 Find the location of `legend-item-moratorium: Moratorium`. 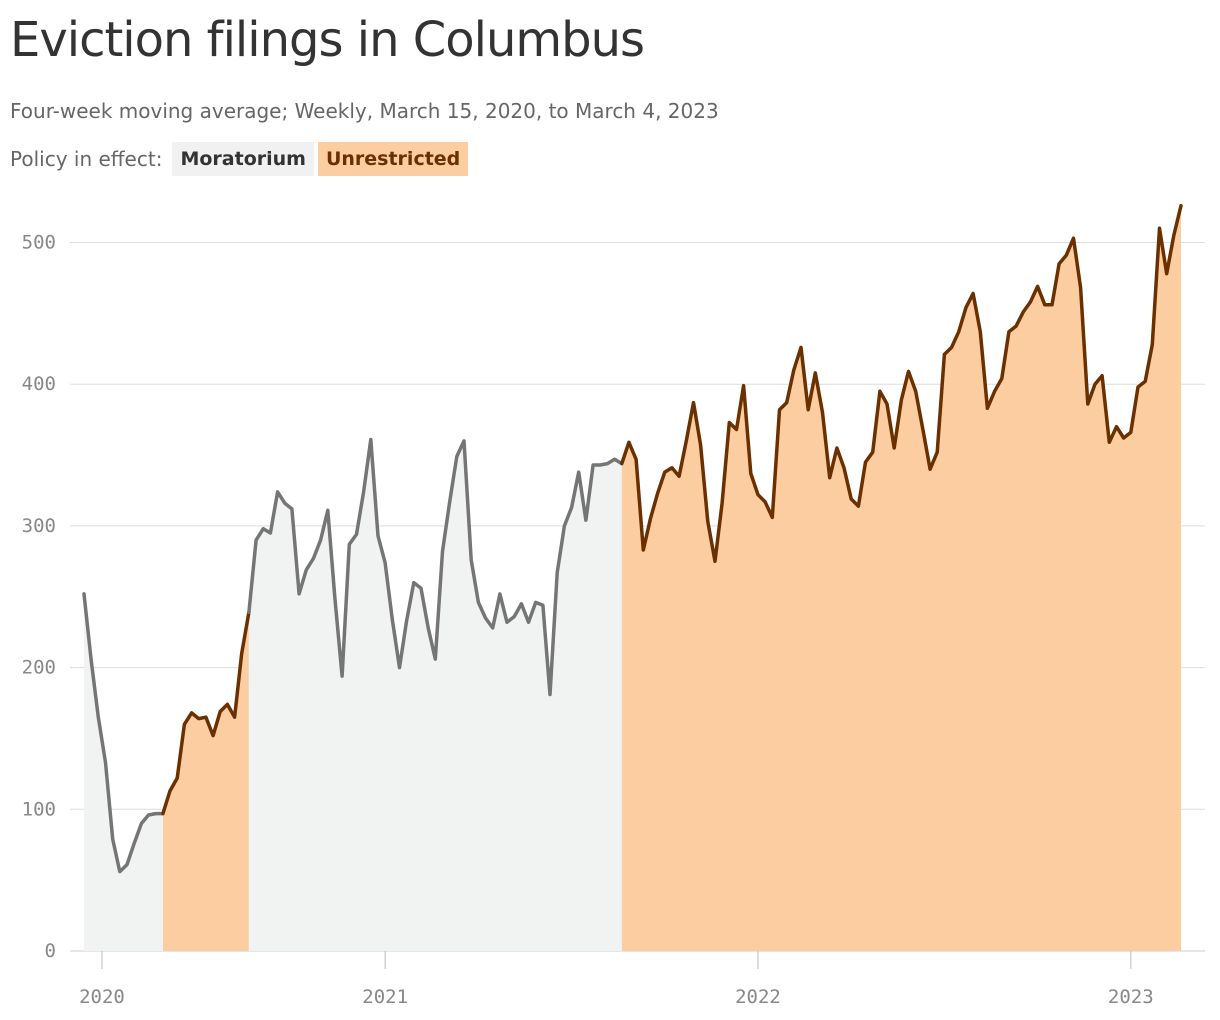

legend-item-moratorium: Moratorium is located at coordinates (243, 159).